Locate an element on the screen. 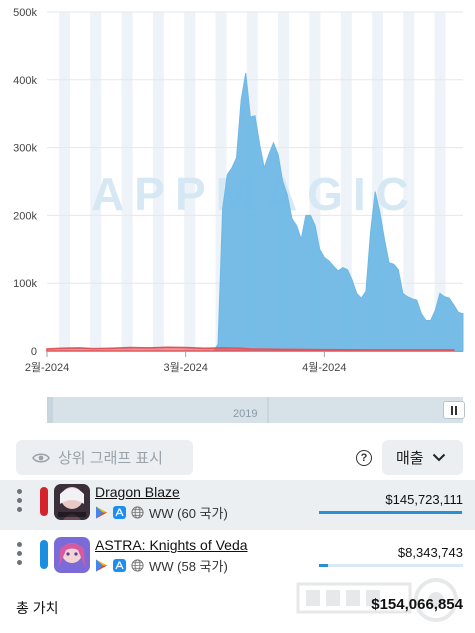  show-top-graph-button: 상위 그래프 표시 is located at coordinates (104, 457).